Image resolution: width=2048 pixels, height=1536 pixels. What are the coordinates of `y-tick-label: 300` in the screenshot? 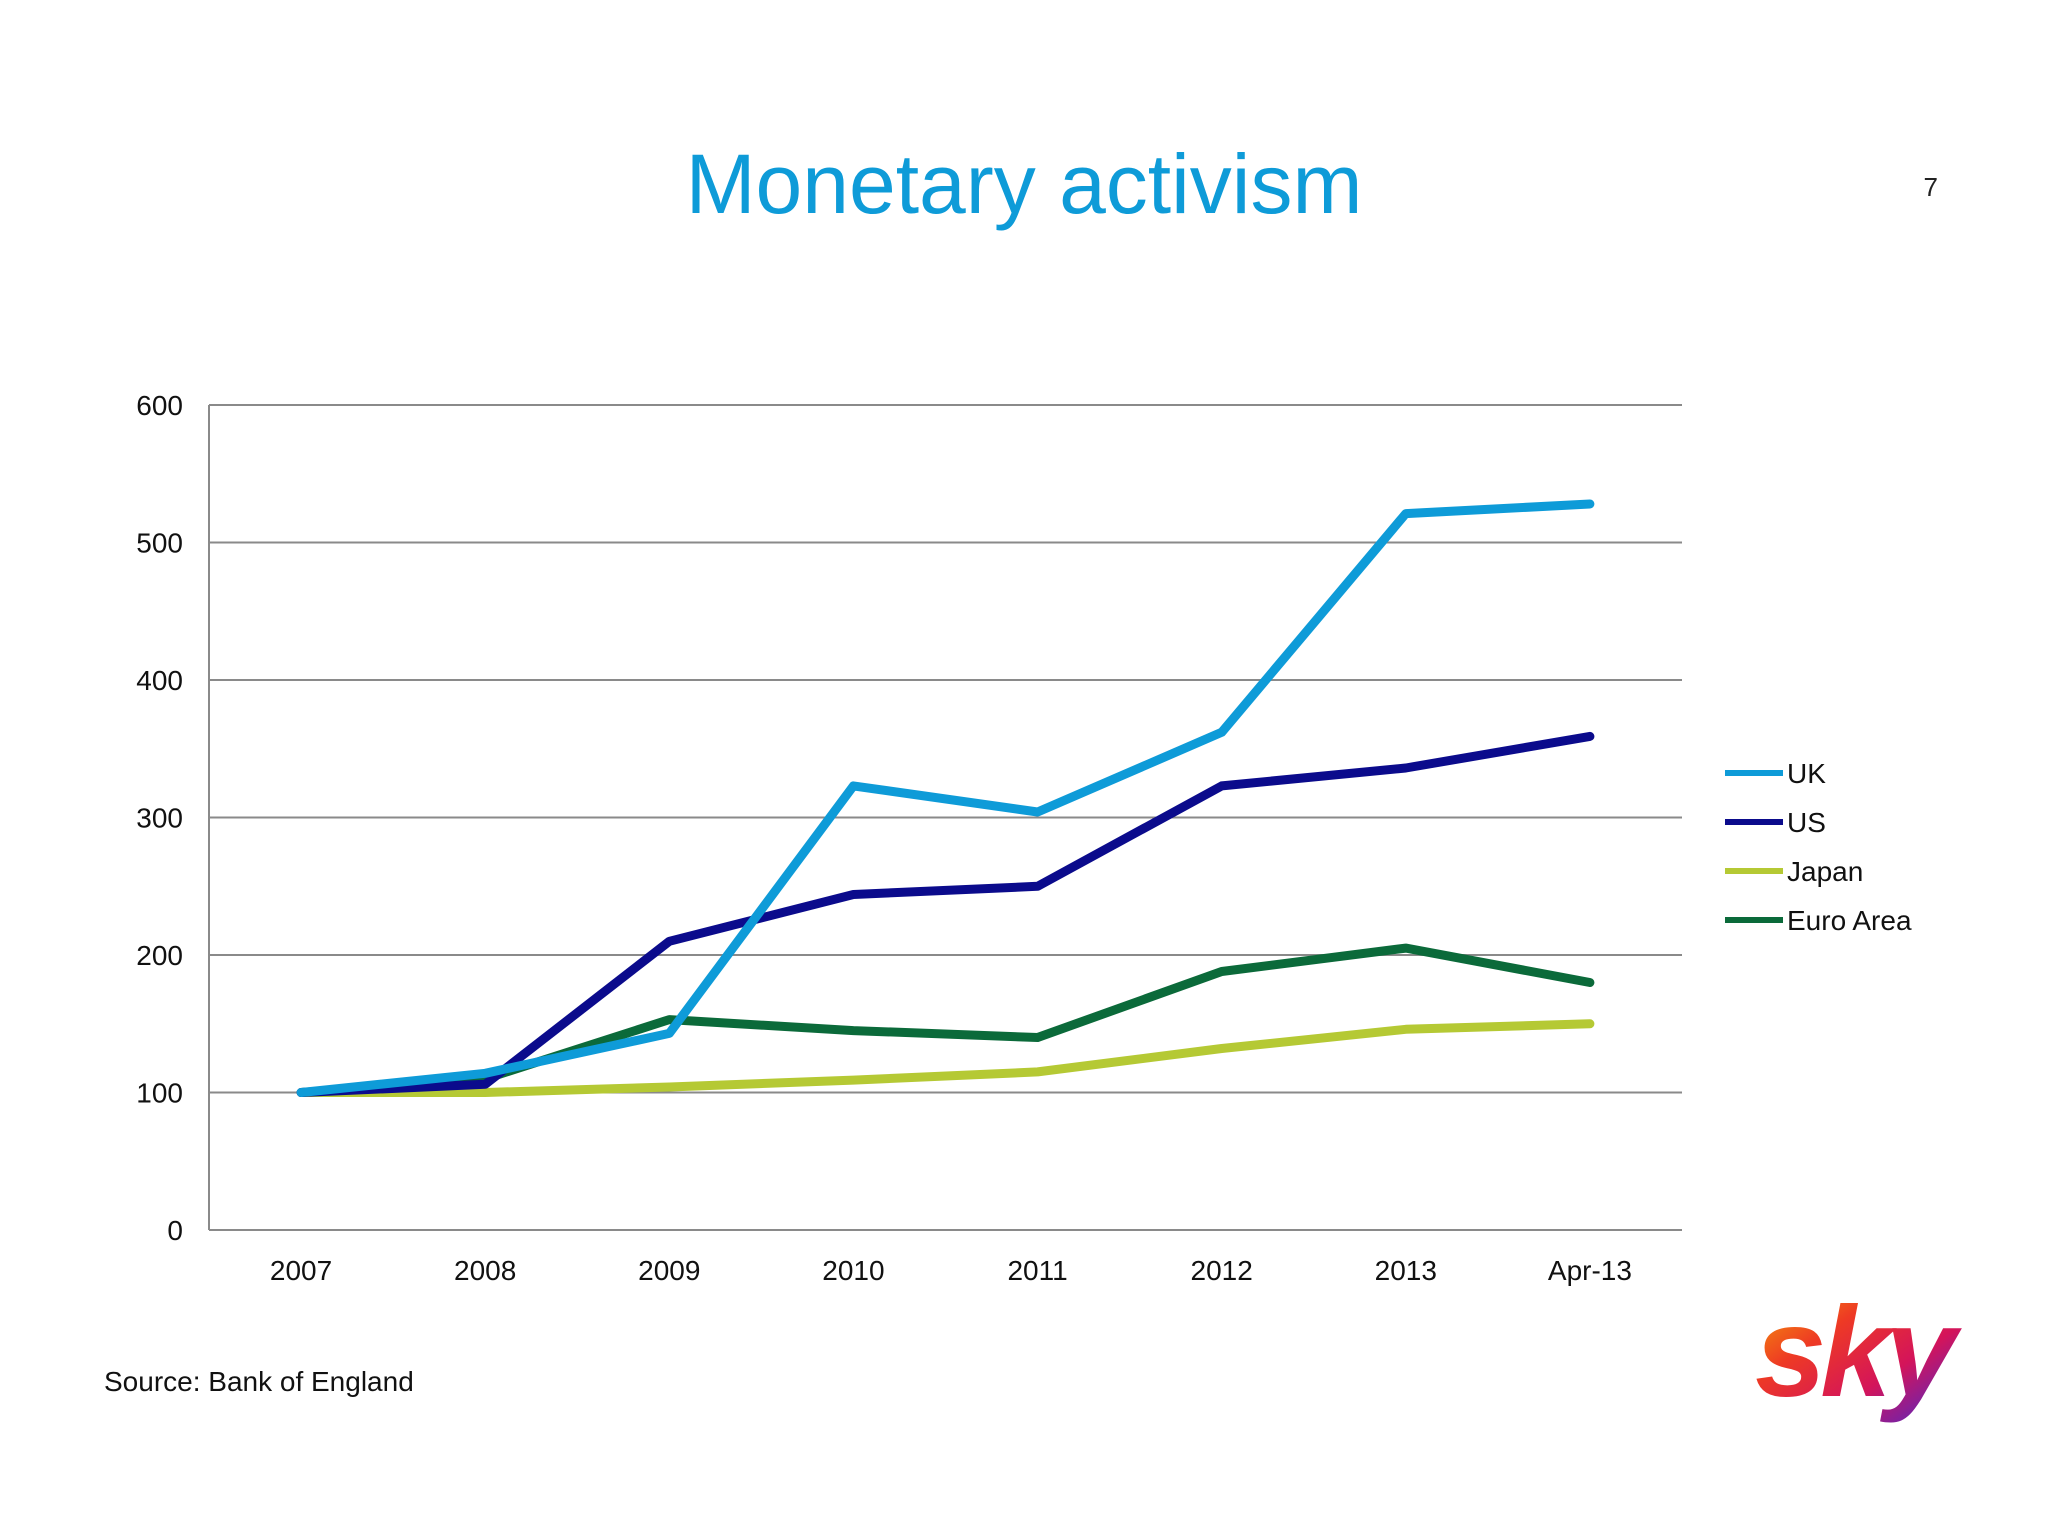 It's located at (159, 818).